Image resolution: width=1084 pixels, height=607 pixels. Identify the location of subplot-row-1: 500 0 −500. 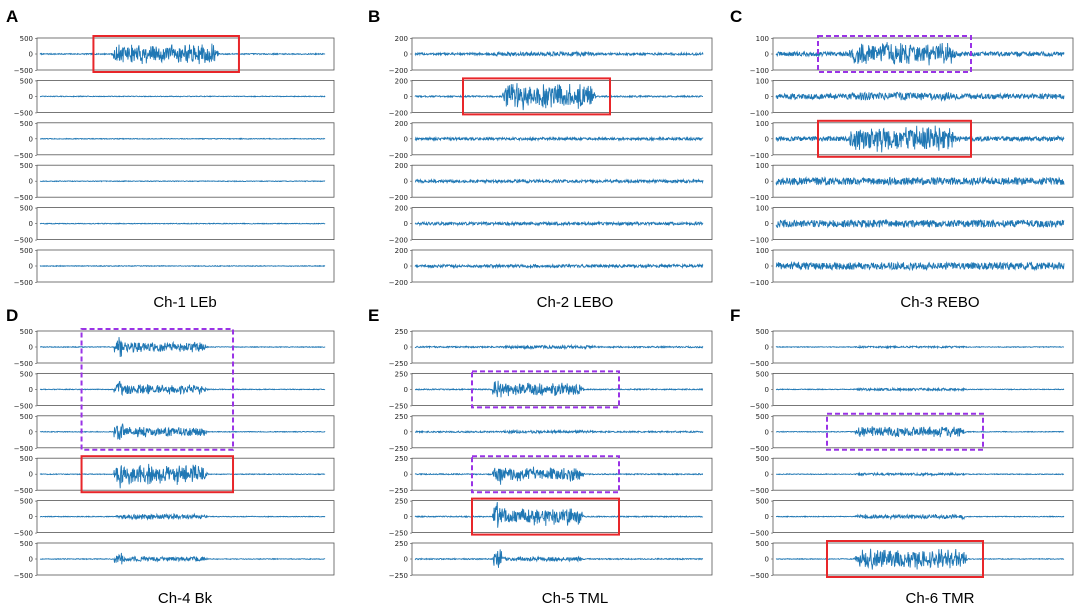
(174, 55).